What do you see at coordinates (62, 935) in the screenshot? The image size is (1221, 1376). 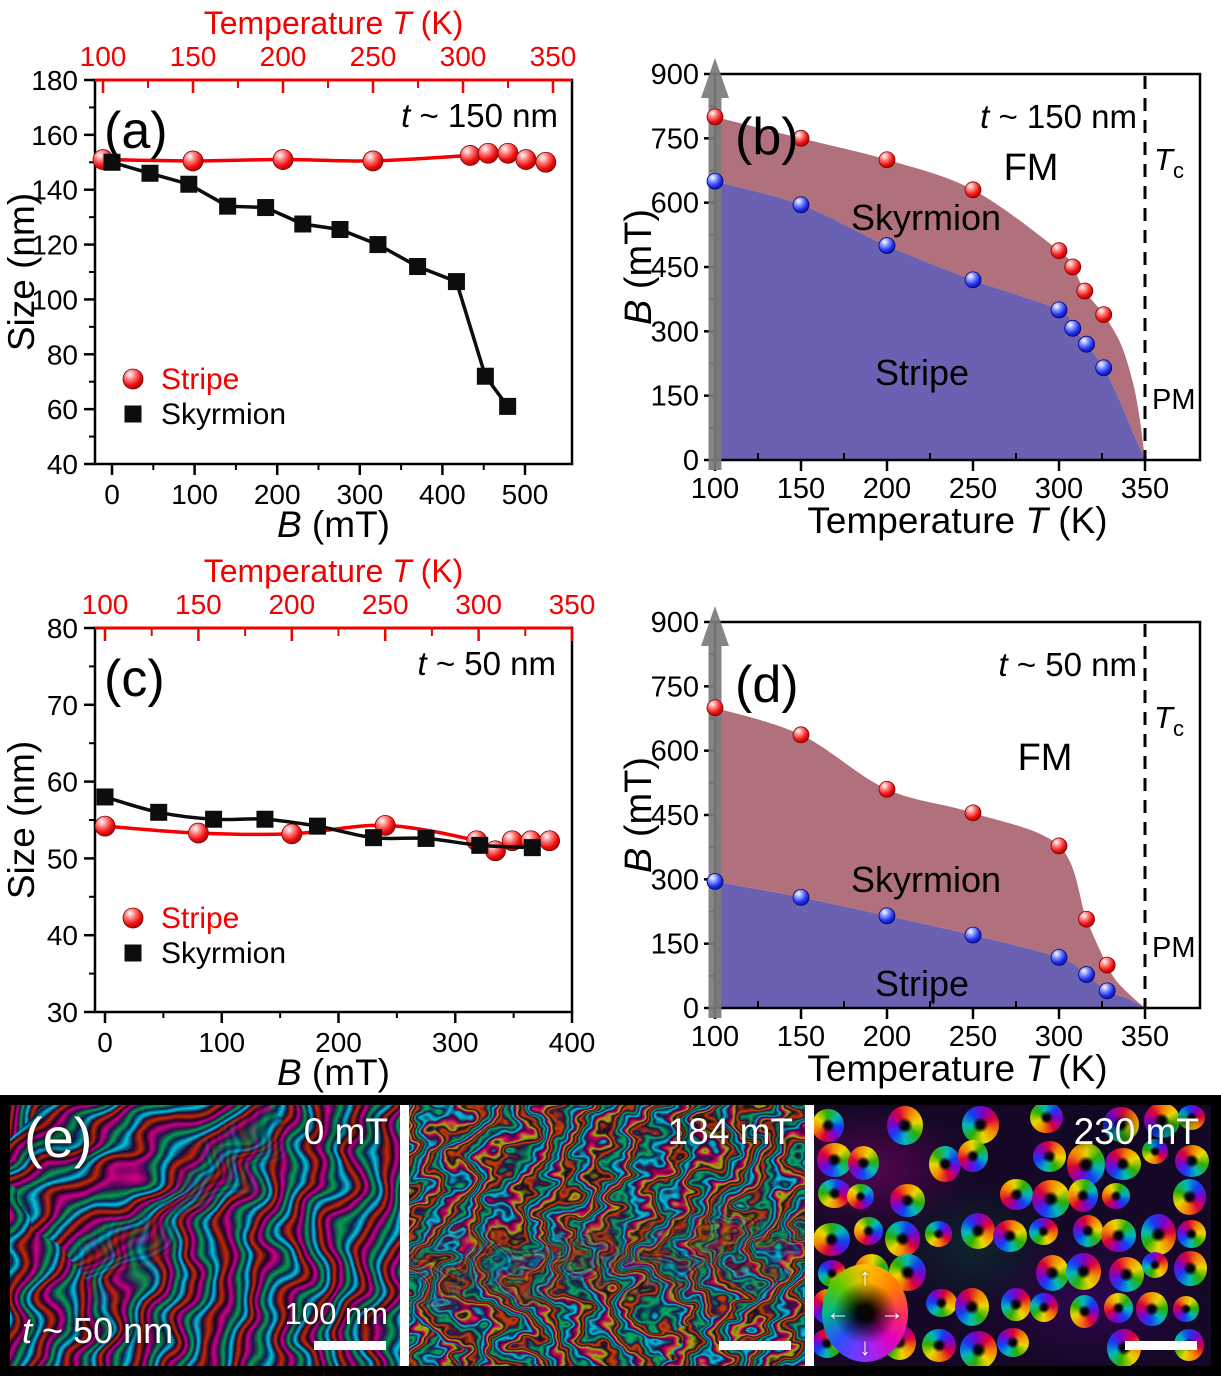 I see `y-tick-label: 40` at bounding box center [62, 935].